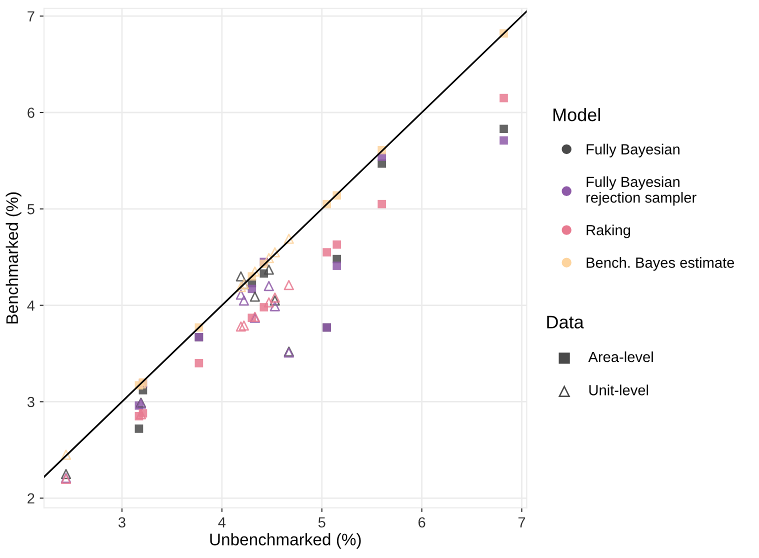 This screenshot has width=759, height=558. Describe the element at coordinates (620, 356) in the screenshot. I see `text: Area-level` at that location.